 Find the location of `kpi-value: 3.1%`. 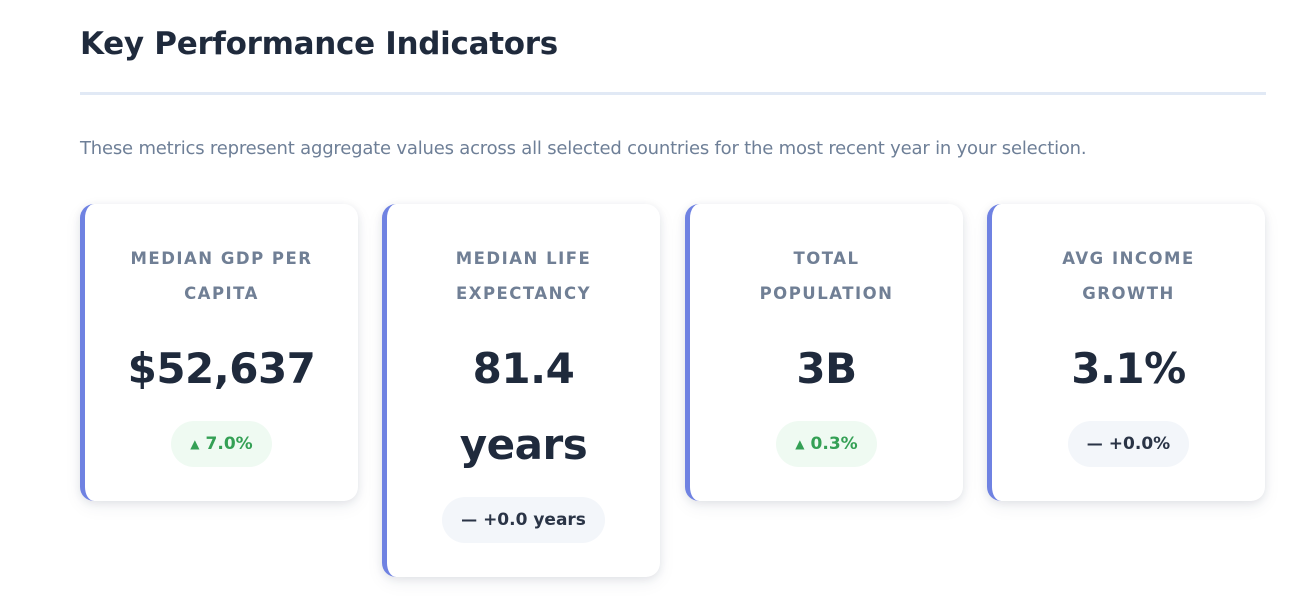

kpi-value: 3.1% is located at coordinates (1128, 368).